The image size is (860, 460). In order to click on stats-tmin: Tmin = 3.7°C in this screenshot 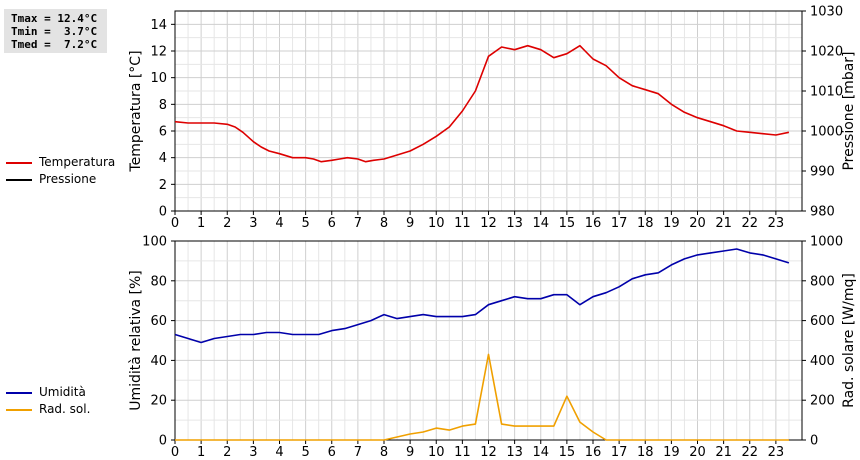, I will do `click(54, 31)`.